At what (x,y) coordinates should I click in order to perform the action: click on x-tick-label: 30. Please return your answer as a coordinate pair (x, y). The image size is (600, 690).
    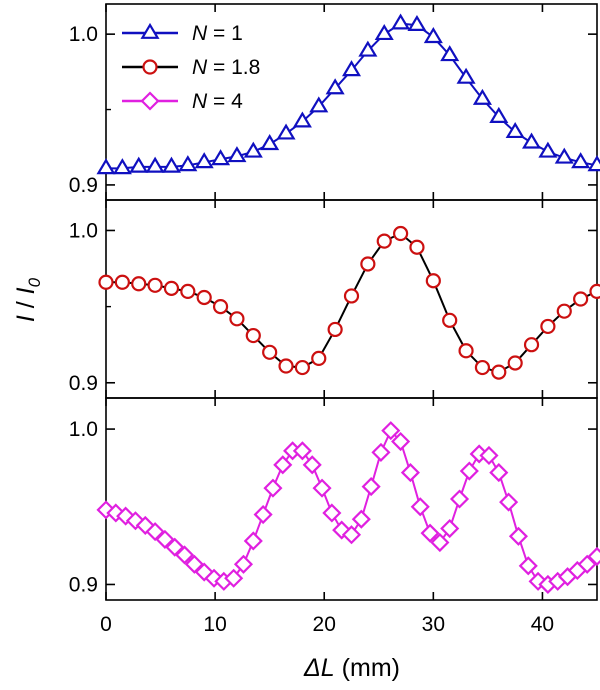
    Looking at the image, I should click on (433, 624).